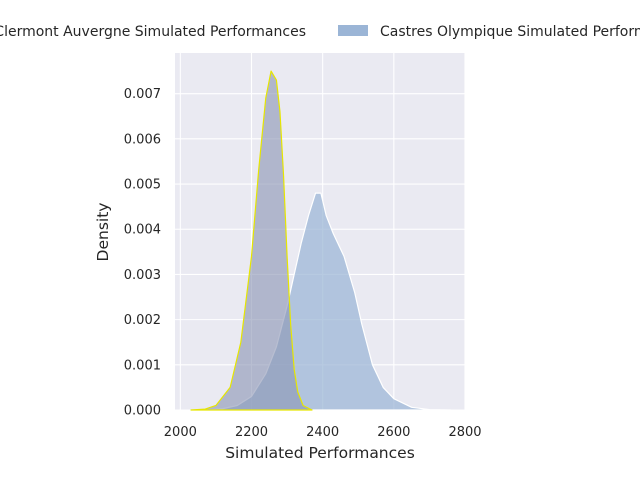 The image size is (640, 480). Describe the element at coordinates (180, 432) in the screenshot. I see `x-tick-label: 2000` at that location.